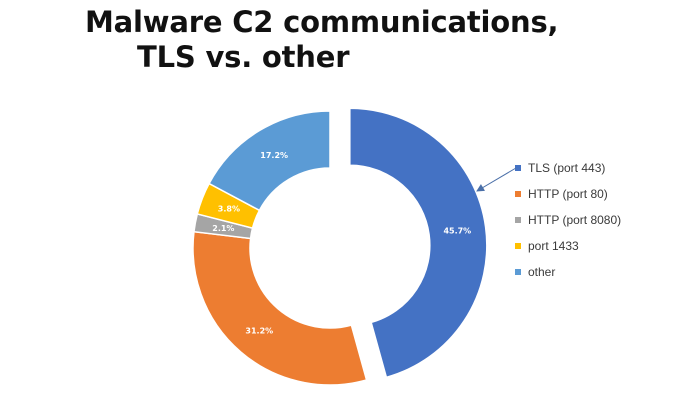 The height and width of the screenshot is (413, 674). Describe the element at coordinates (229, 209) in the screenshot. I see `slice-label-port-1433: 3.8%` at that location.